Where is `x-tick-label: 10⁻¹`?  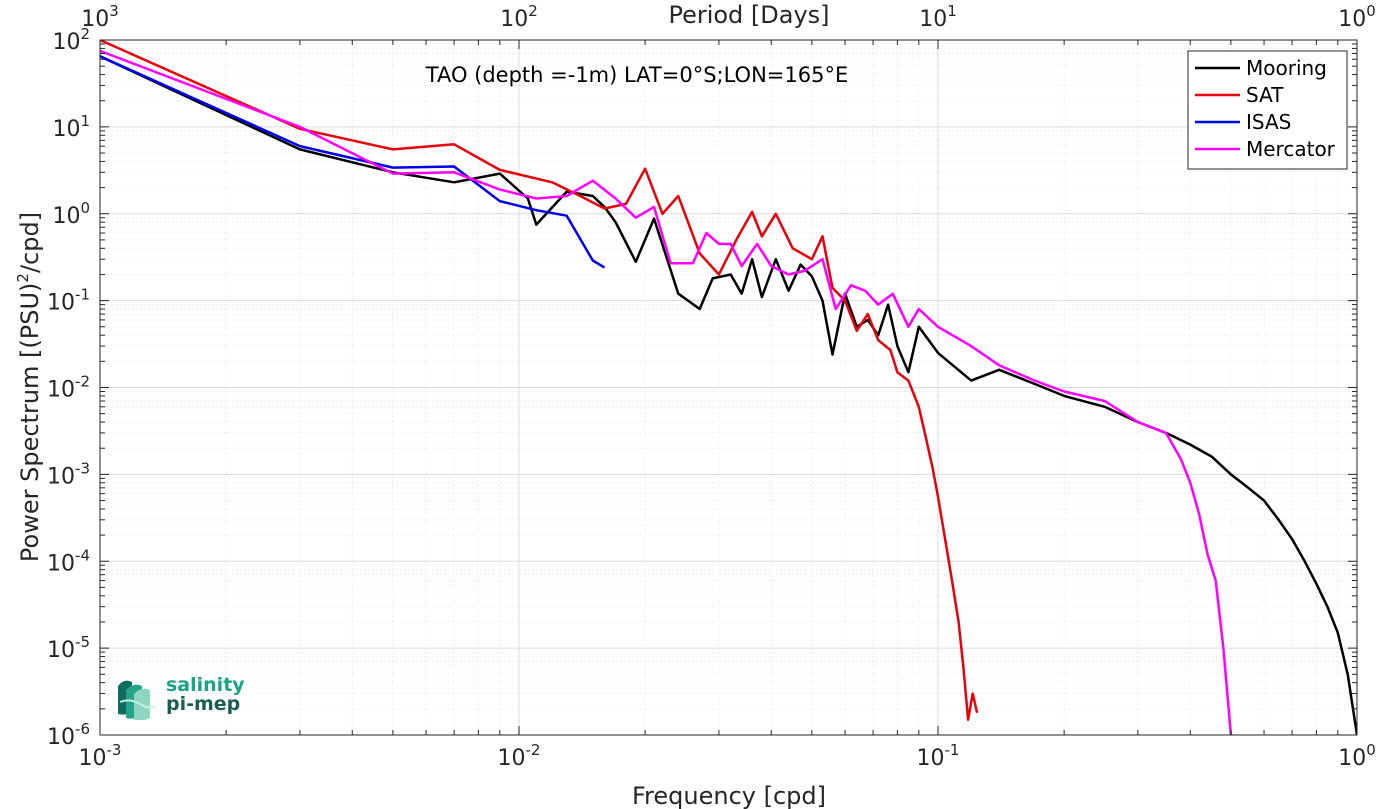
x-tick-label: 10⁻¹ is located at coordinates (938, 756).